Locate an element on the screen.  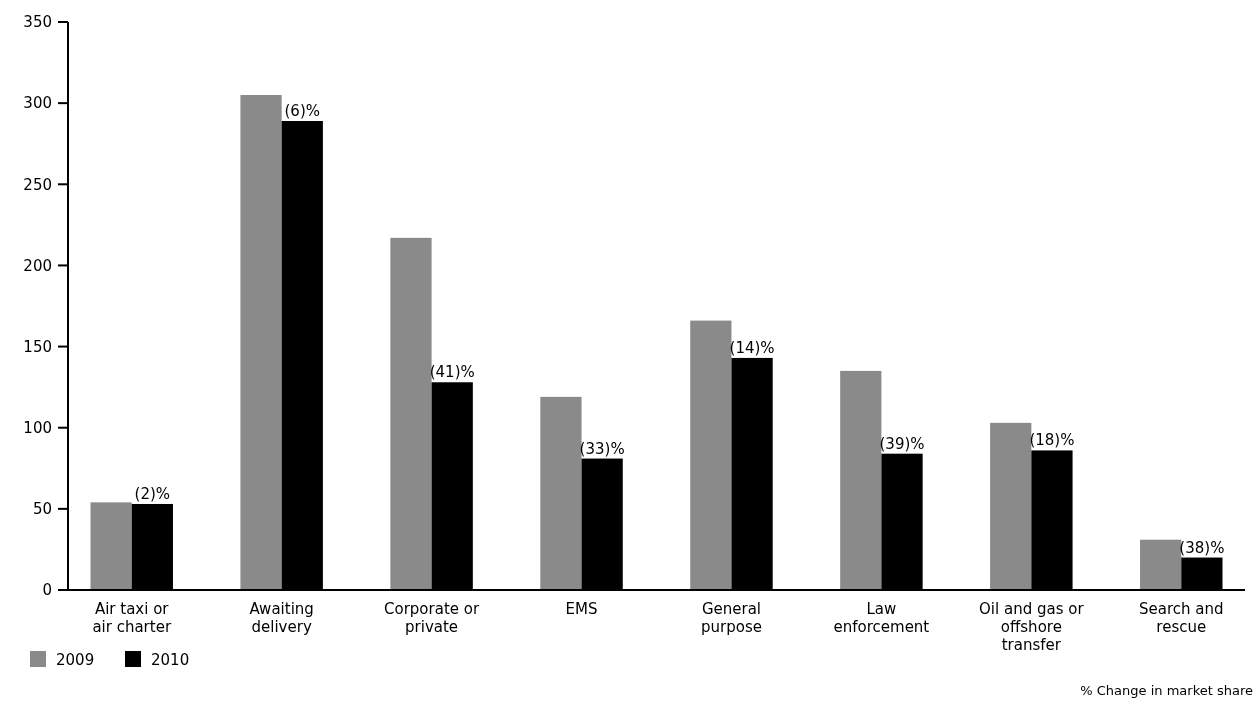
annotation: (6)% is located at coordinates (302, 110).